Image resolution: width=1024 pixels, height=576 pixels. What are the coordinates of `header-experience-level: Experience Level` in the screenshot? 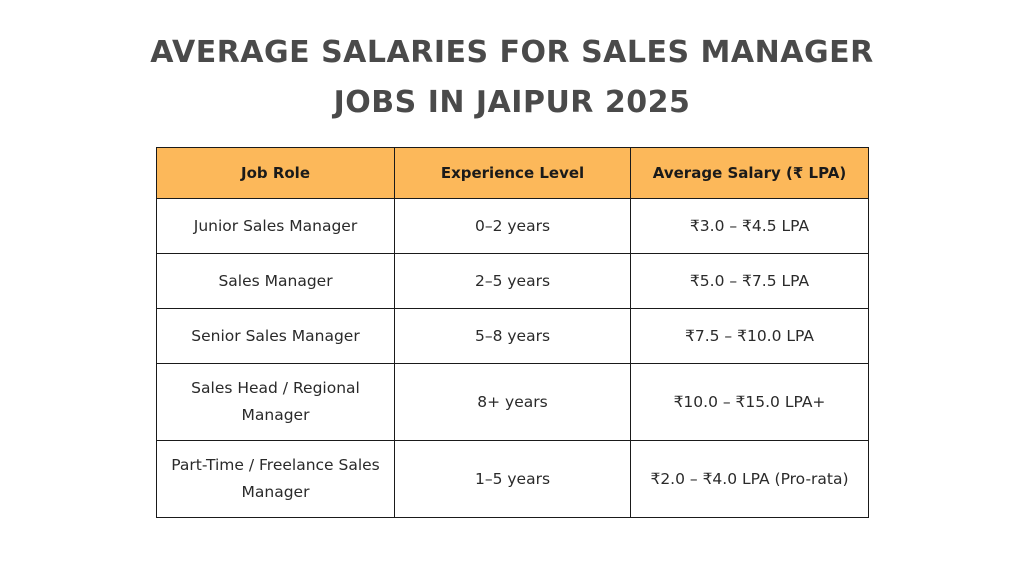 It's located at (512, 173).